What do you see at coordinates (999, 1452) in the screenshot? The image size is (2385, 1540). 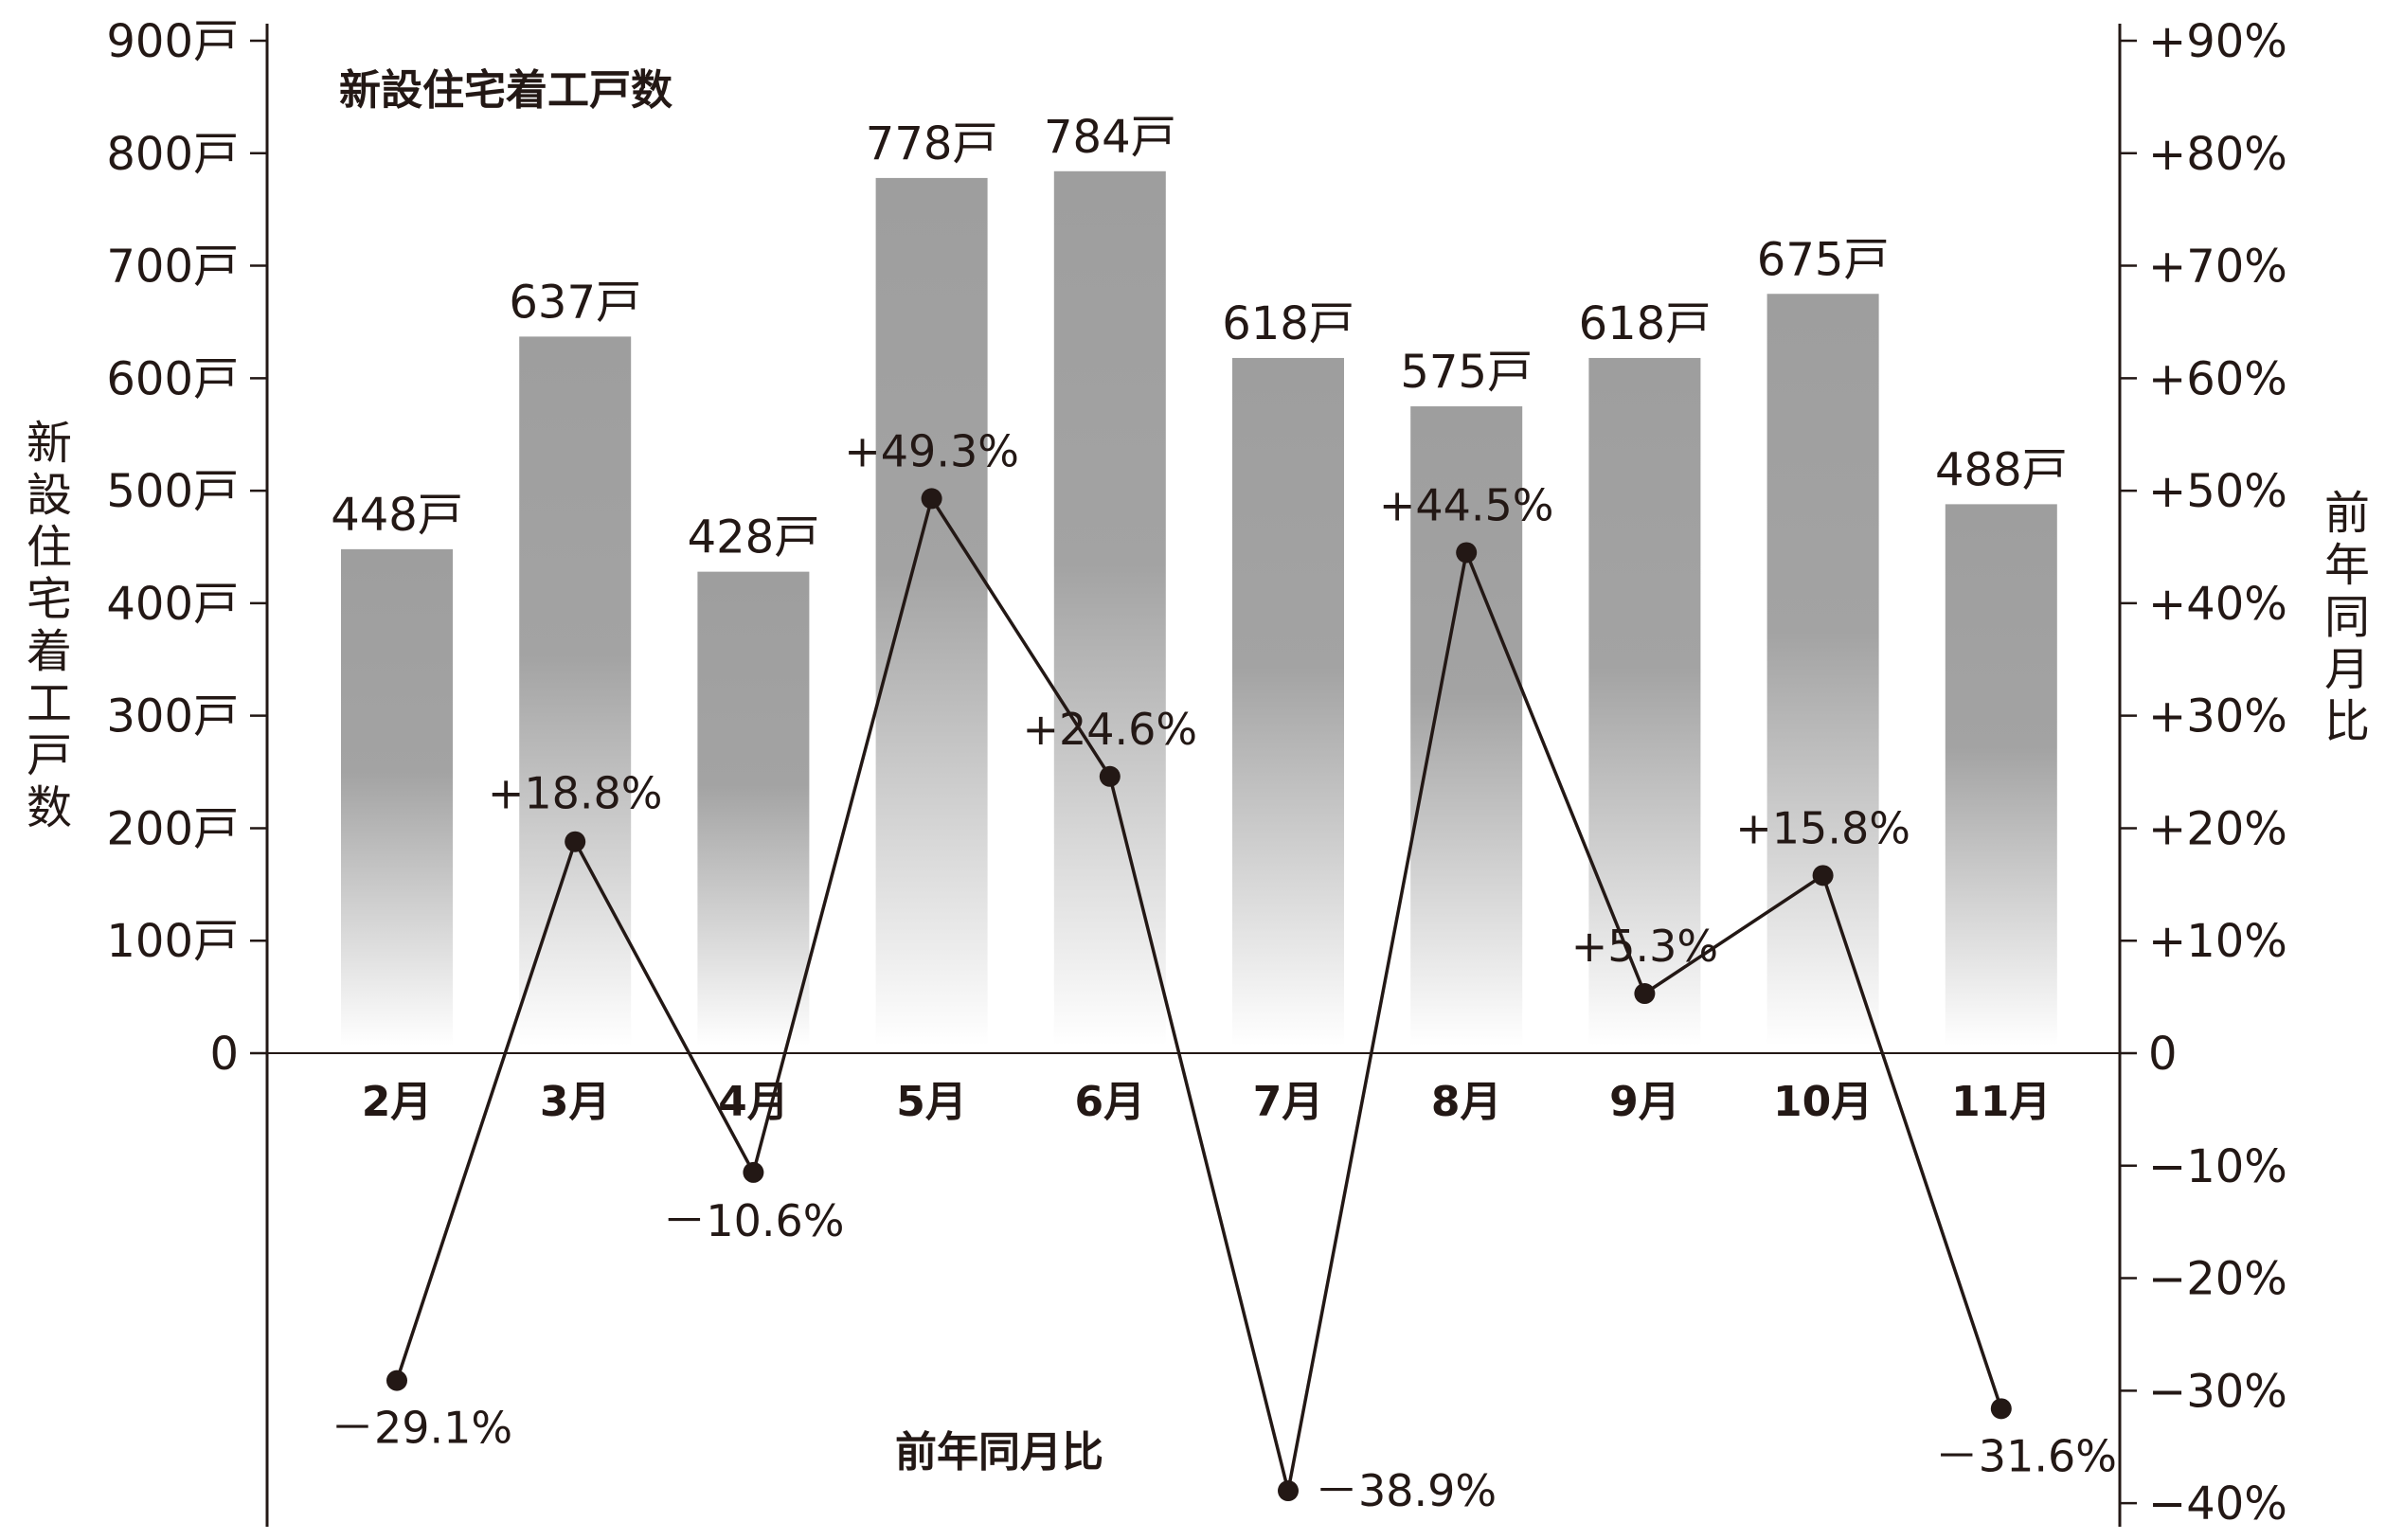 I see `line-series-title: 前年同月比` at bounding box center [999, 1452].